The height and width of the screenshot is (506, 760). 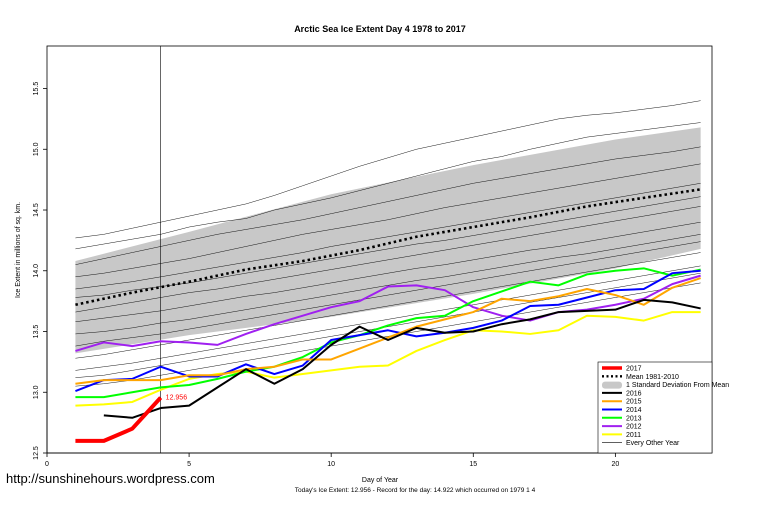 What do you see at coordinates (634, 369) in the screenshot?
I see `legend-label: 2017` at bounding box center [634, 369].